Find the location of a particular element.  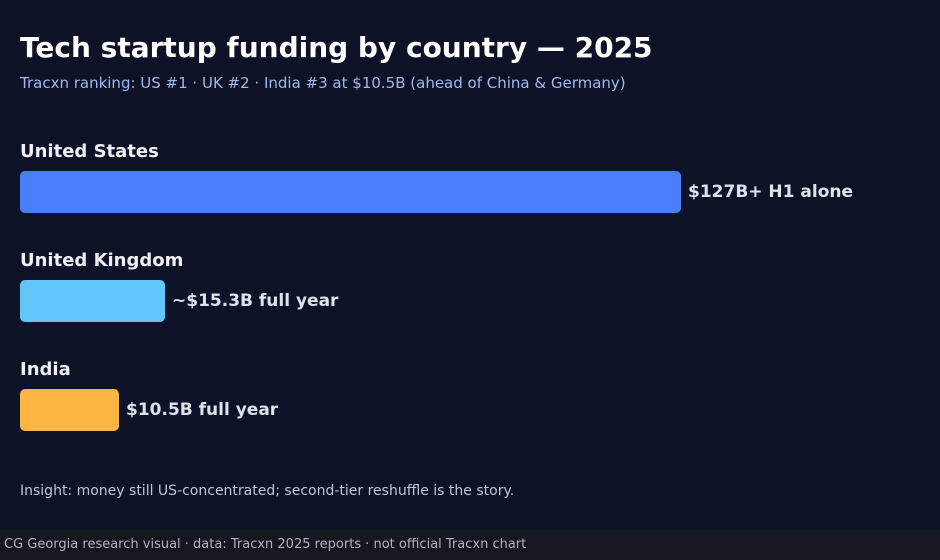

category-label-india: India is located at coordinates (45, 369).